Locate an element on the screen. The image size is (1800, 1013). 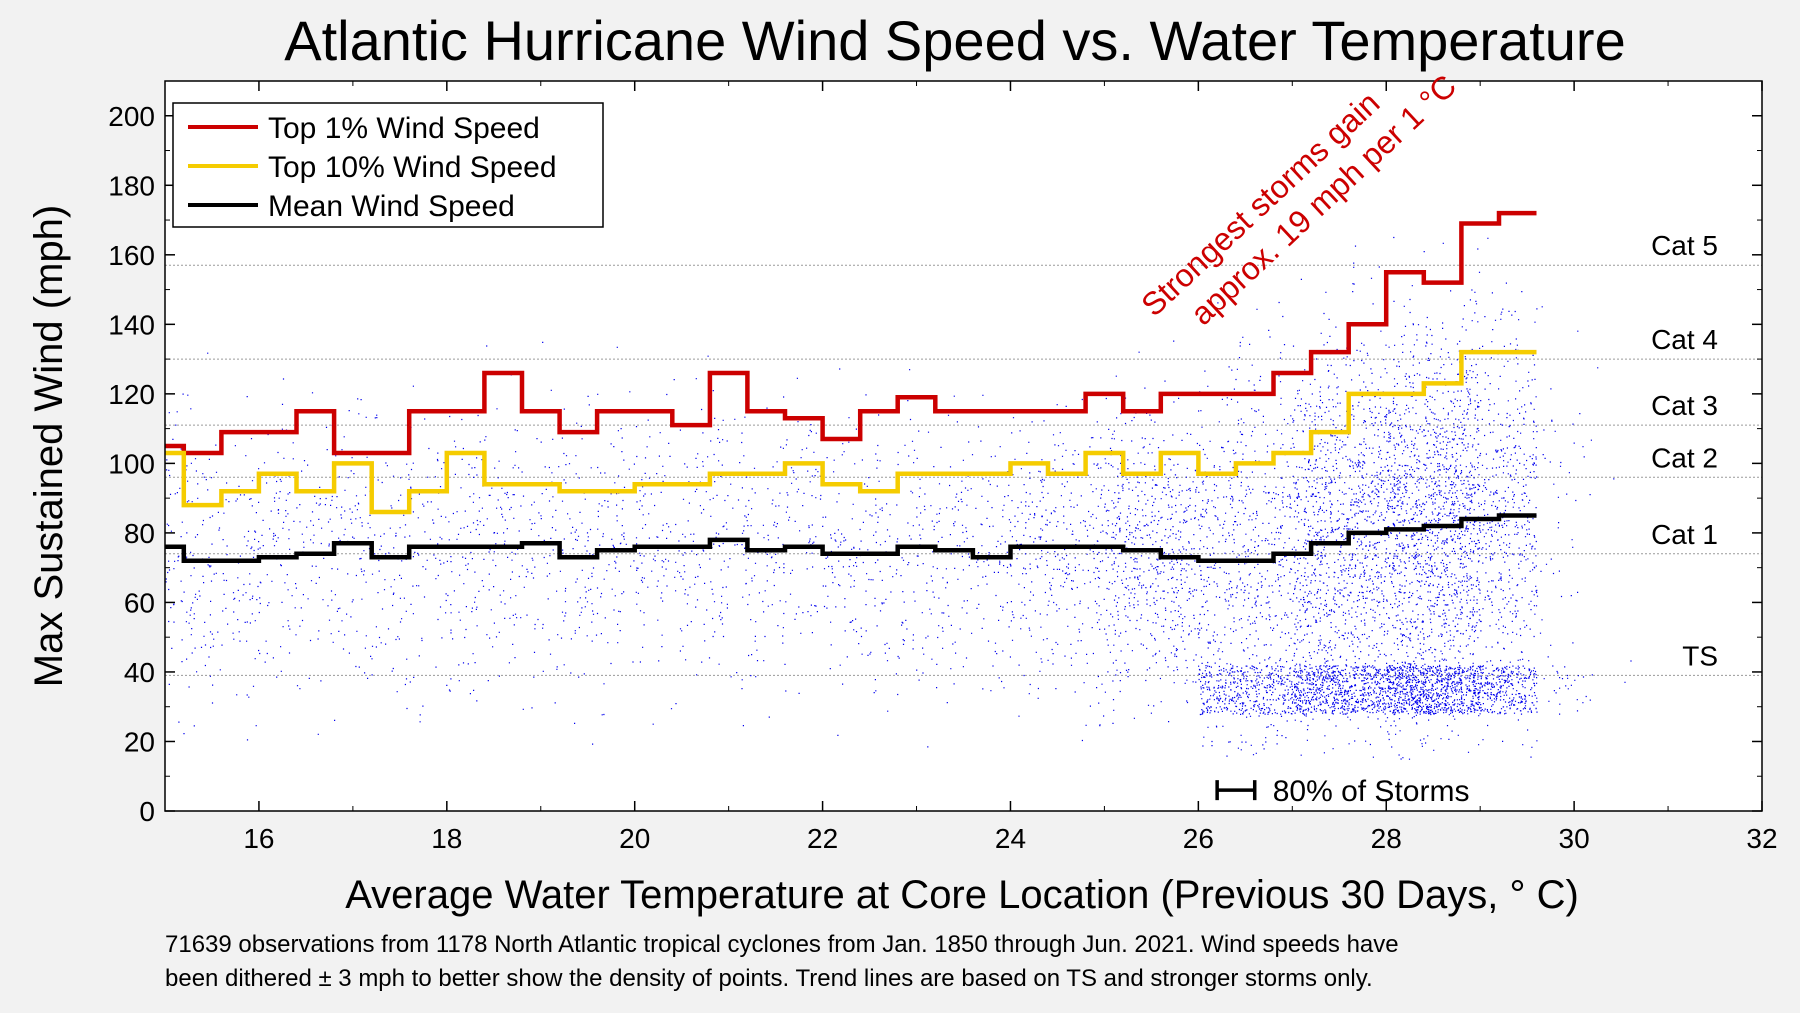
x-tick-label-6: 28 is located at coordinates (1386, 838).